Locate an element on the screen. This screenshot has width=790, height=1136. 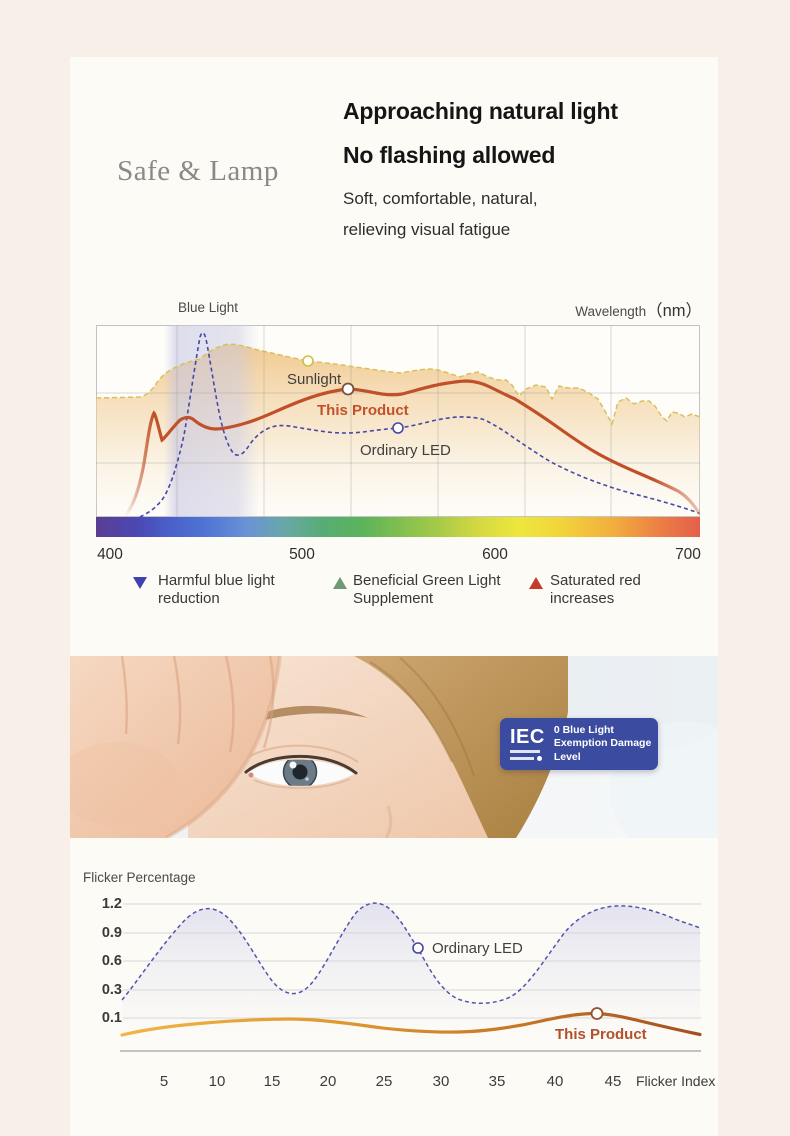
legend-item-red: Saturated red increases is located at coordinates (615, 590).